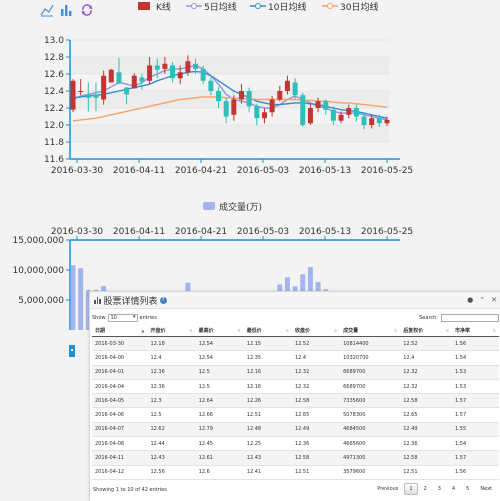 The width and height of the screenshot is (500, 501). What do you see at coordinates (220, 7) in the screenshot?
I see `legend-item-label: 5日均线` at bounding box center [220, 7].